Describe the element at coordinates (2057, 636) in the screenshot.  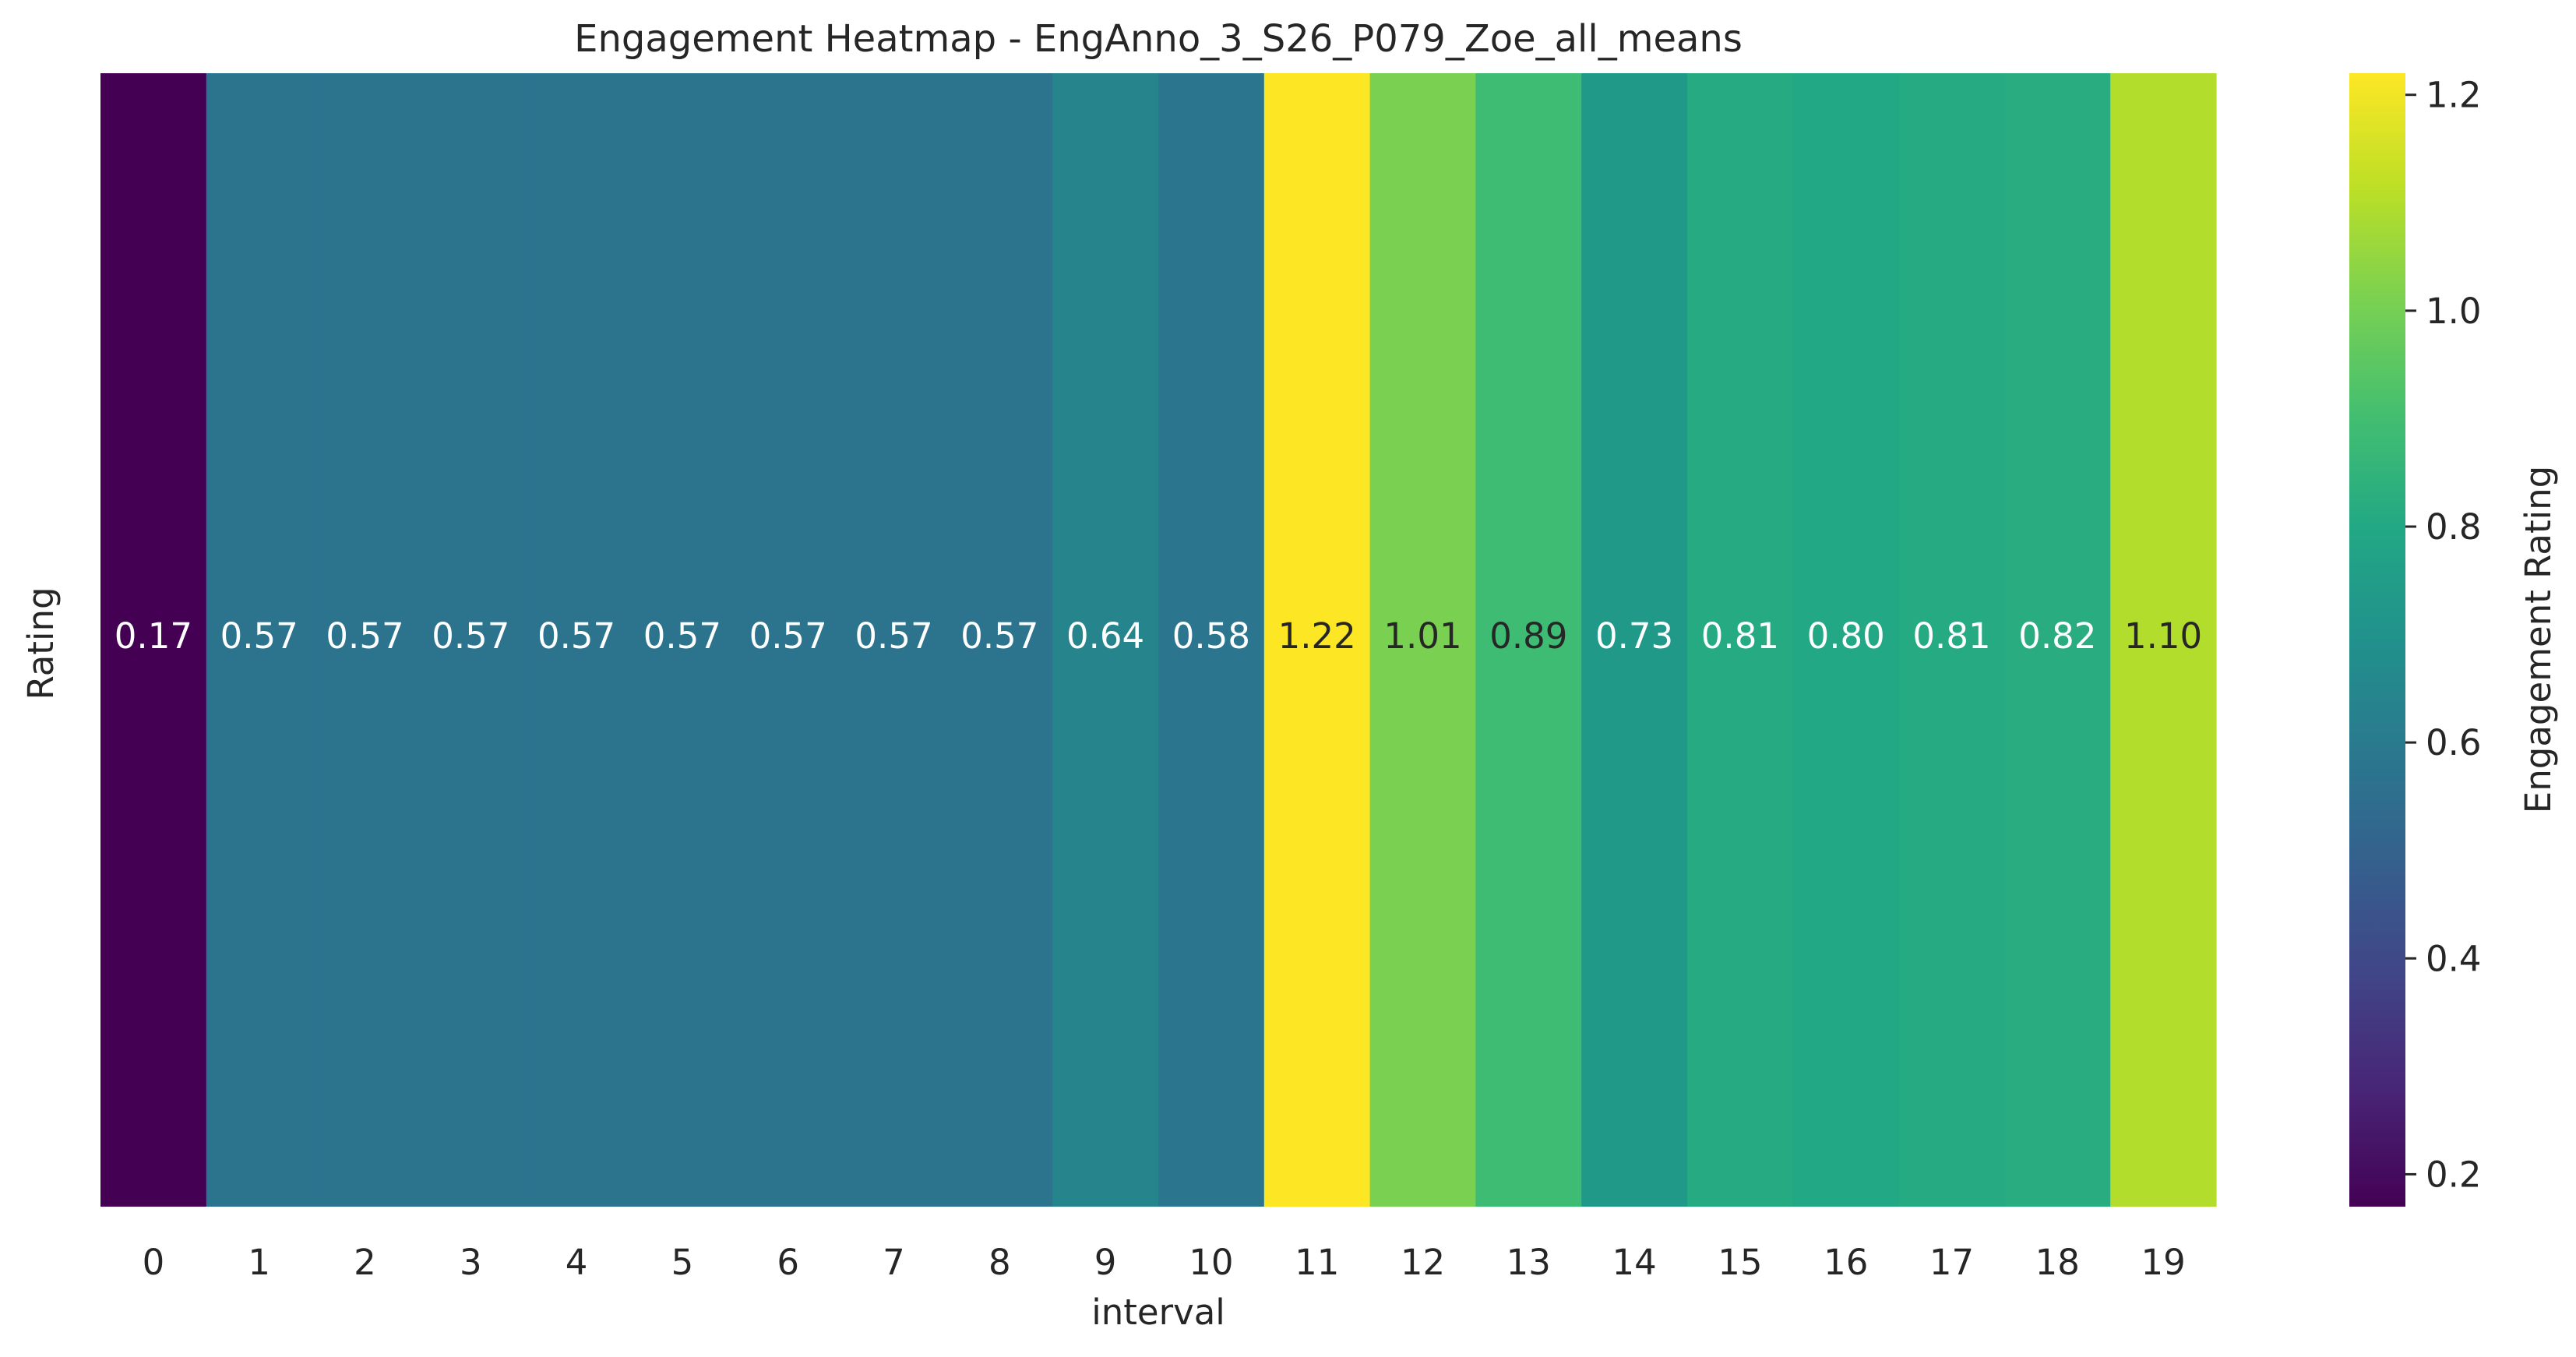
I see `cell-value-label: 0.82` at that location.